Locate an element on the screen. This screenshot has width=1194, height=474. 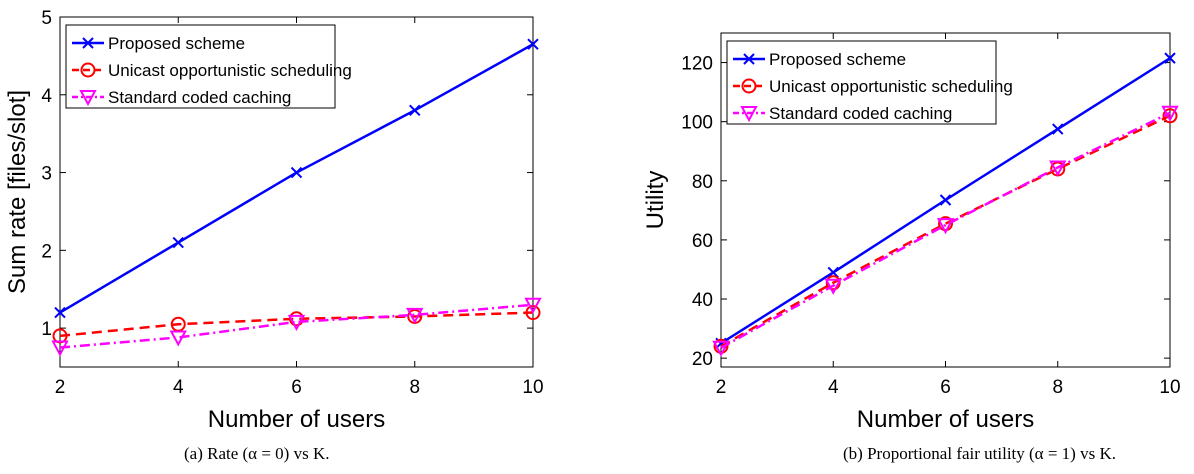
y-tick-label: 4 is located at coordinates (46, 96).